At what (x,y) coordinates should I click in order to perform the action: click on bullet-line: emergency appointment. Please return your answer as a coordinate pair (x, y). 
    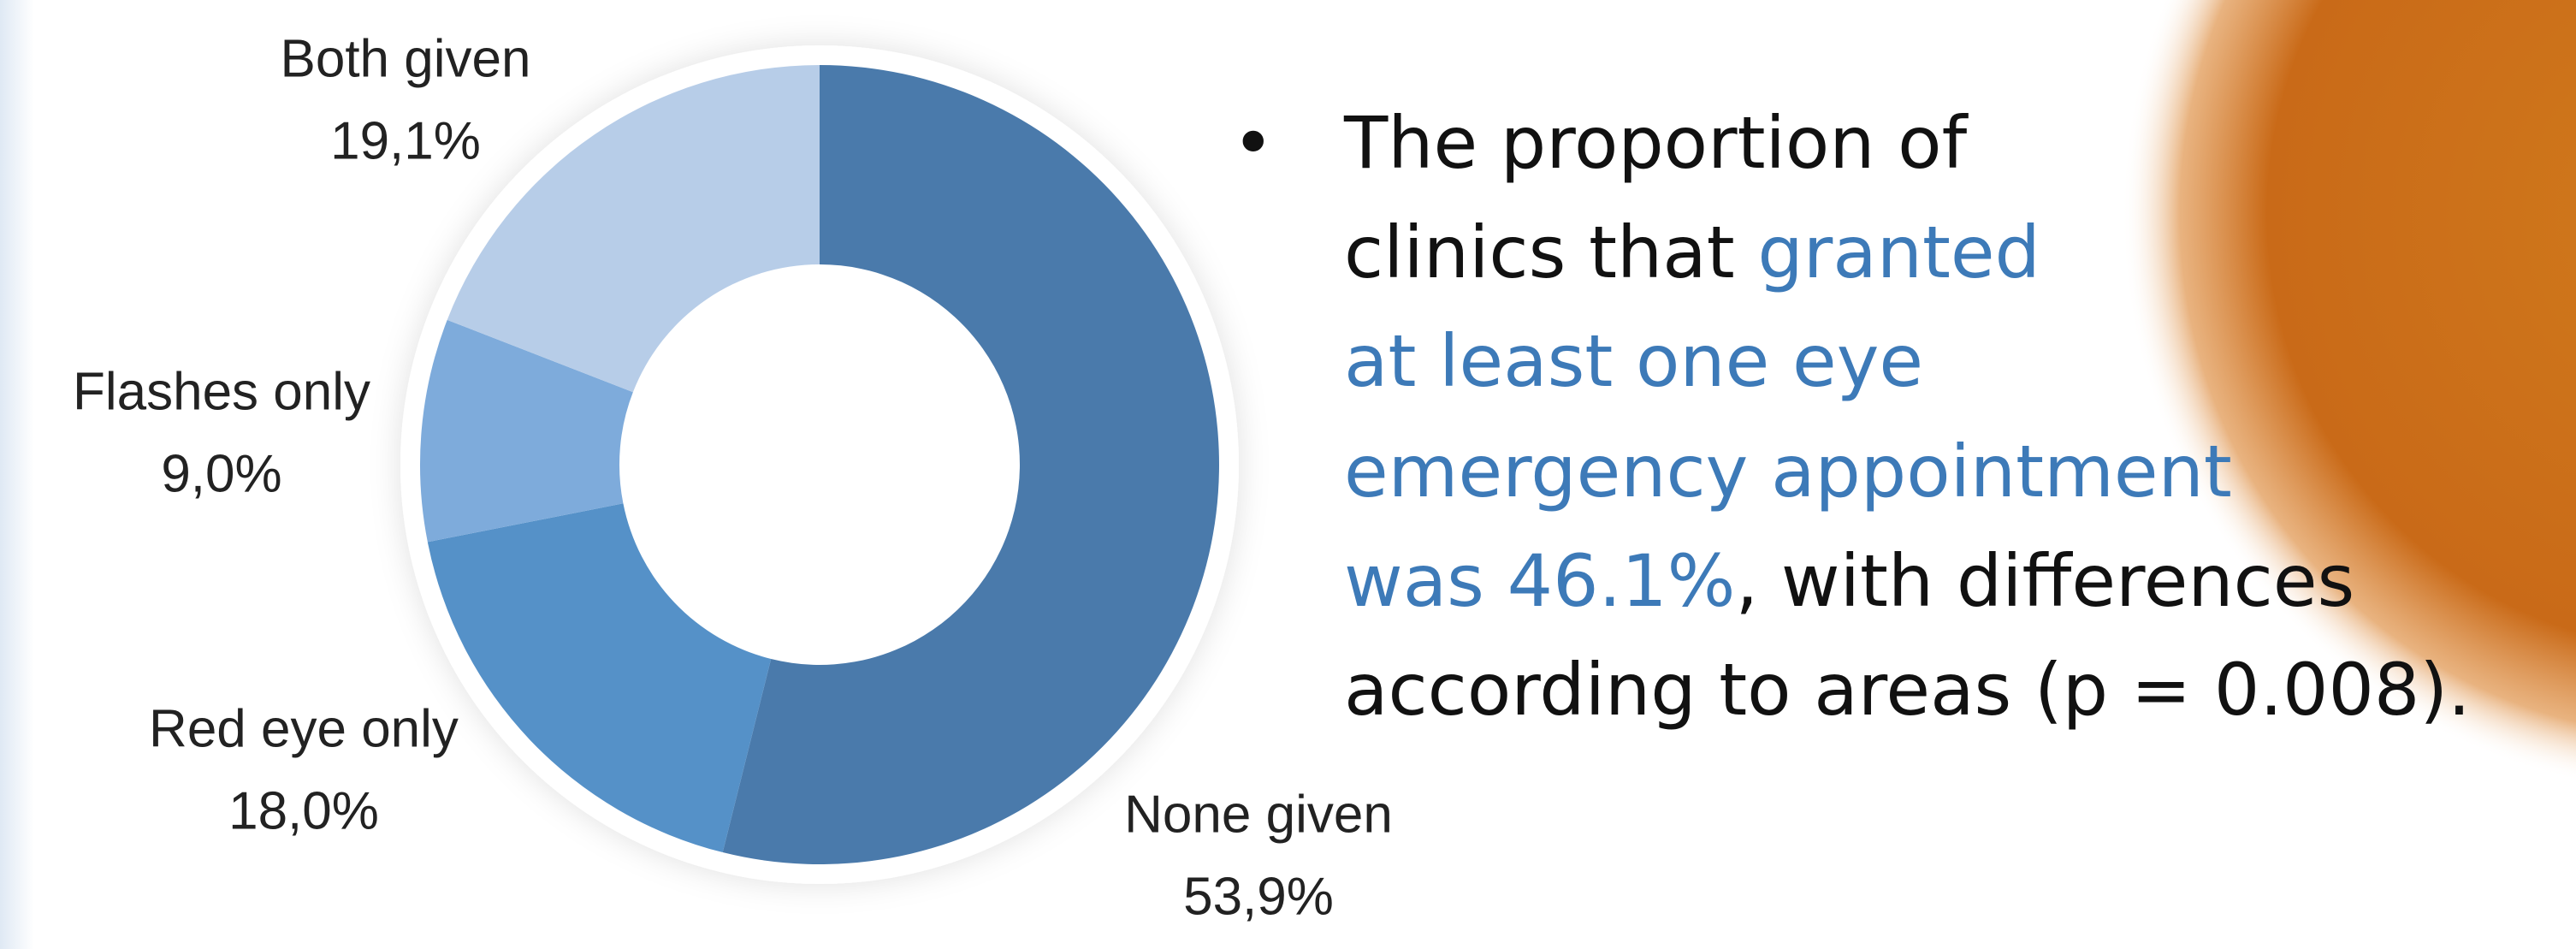
    Looking at the image, I should click on (1788, 471).